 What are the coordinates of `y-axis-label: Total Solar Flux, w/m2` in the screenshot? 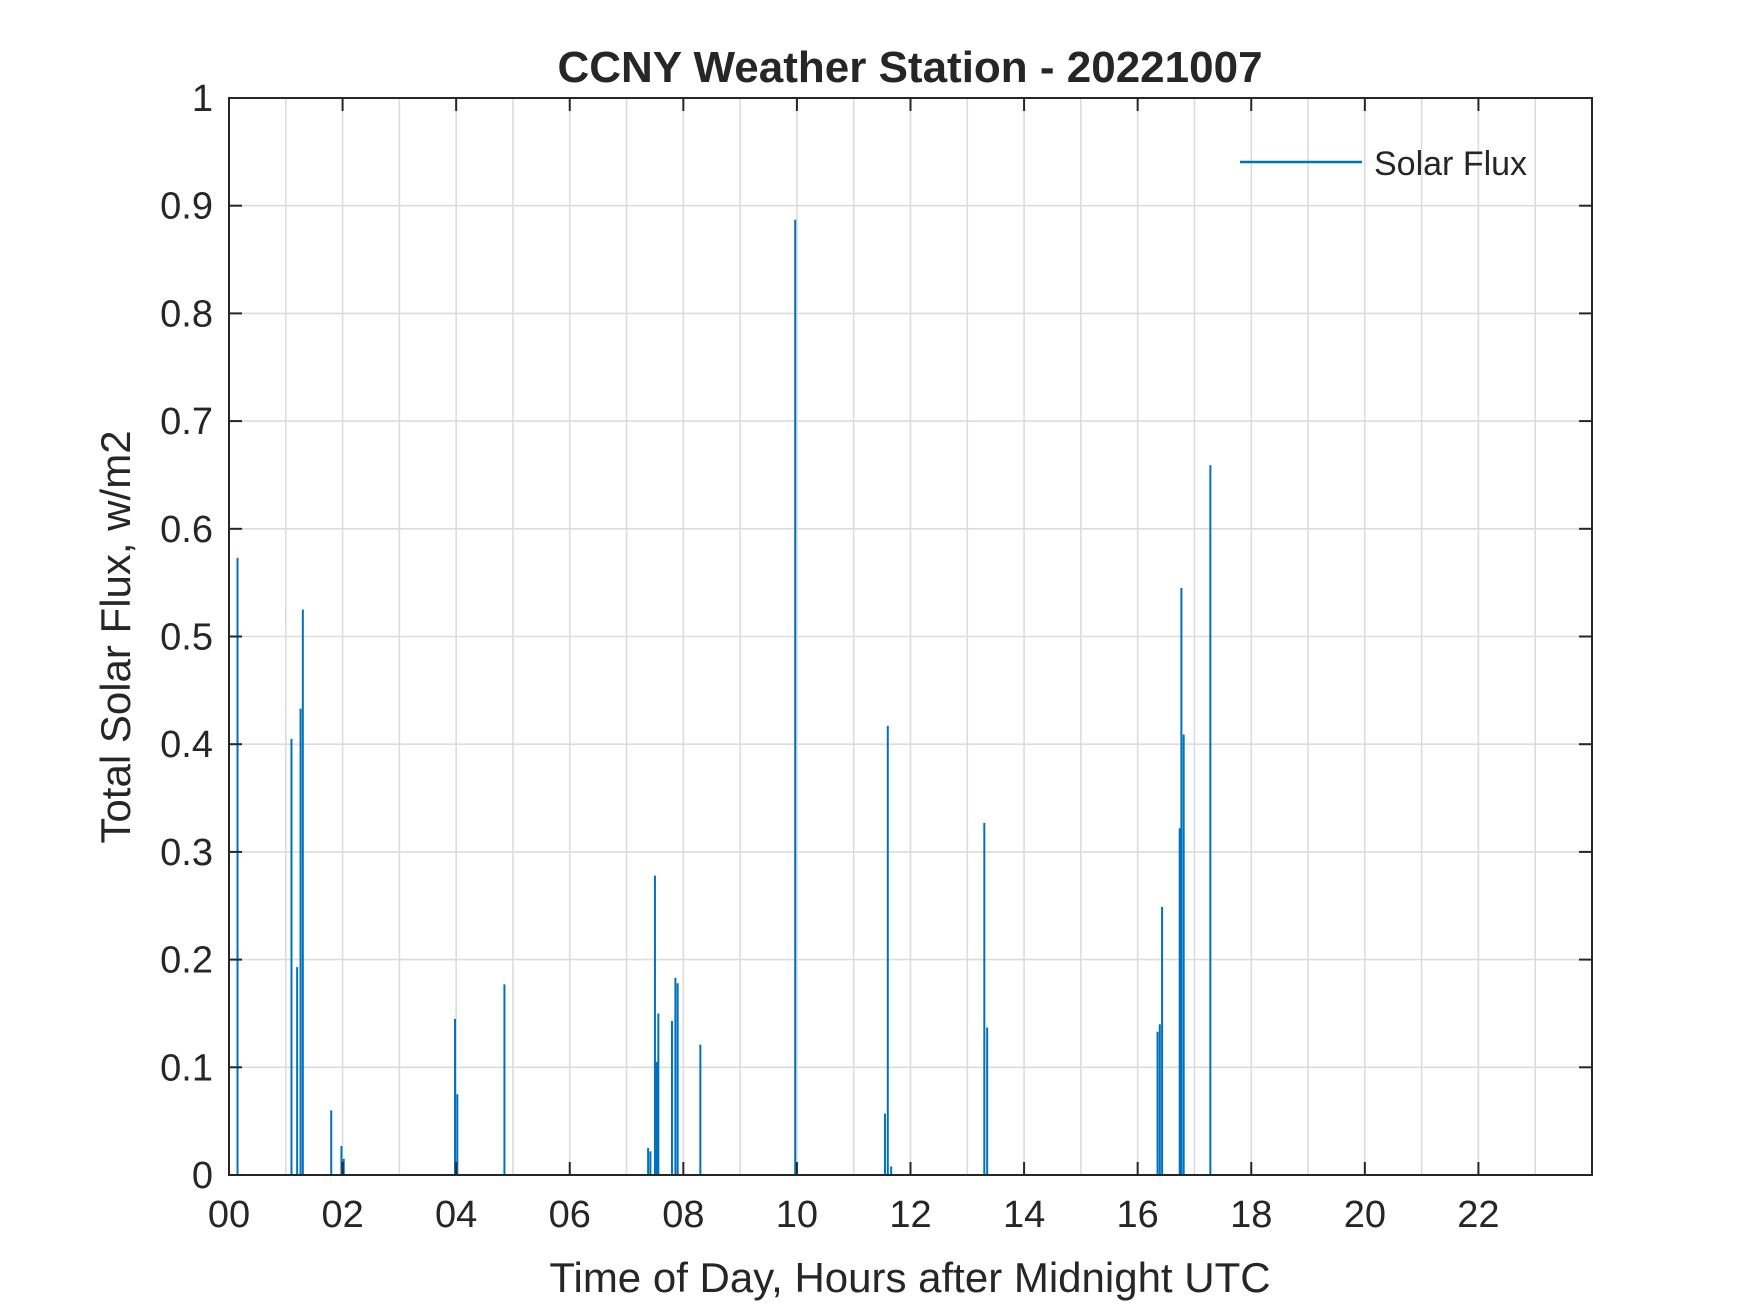 It's located at (115, 636).